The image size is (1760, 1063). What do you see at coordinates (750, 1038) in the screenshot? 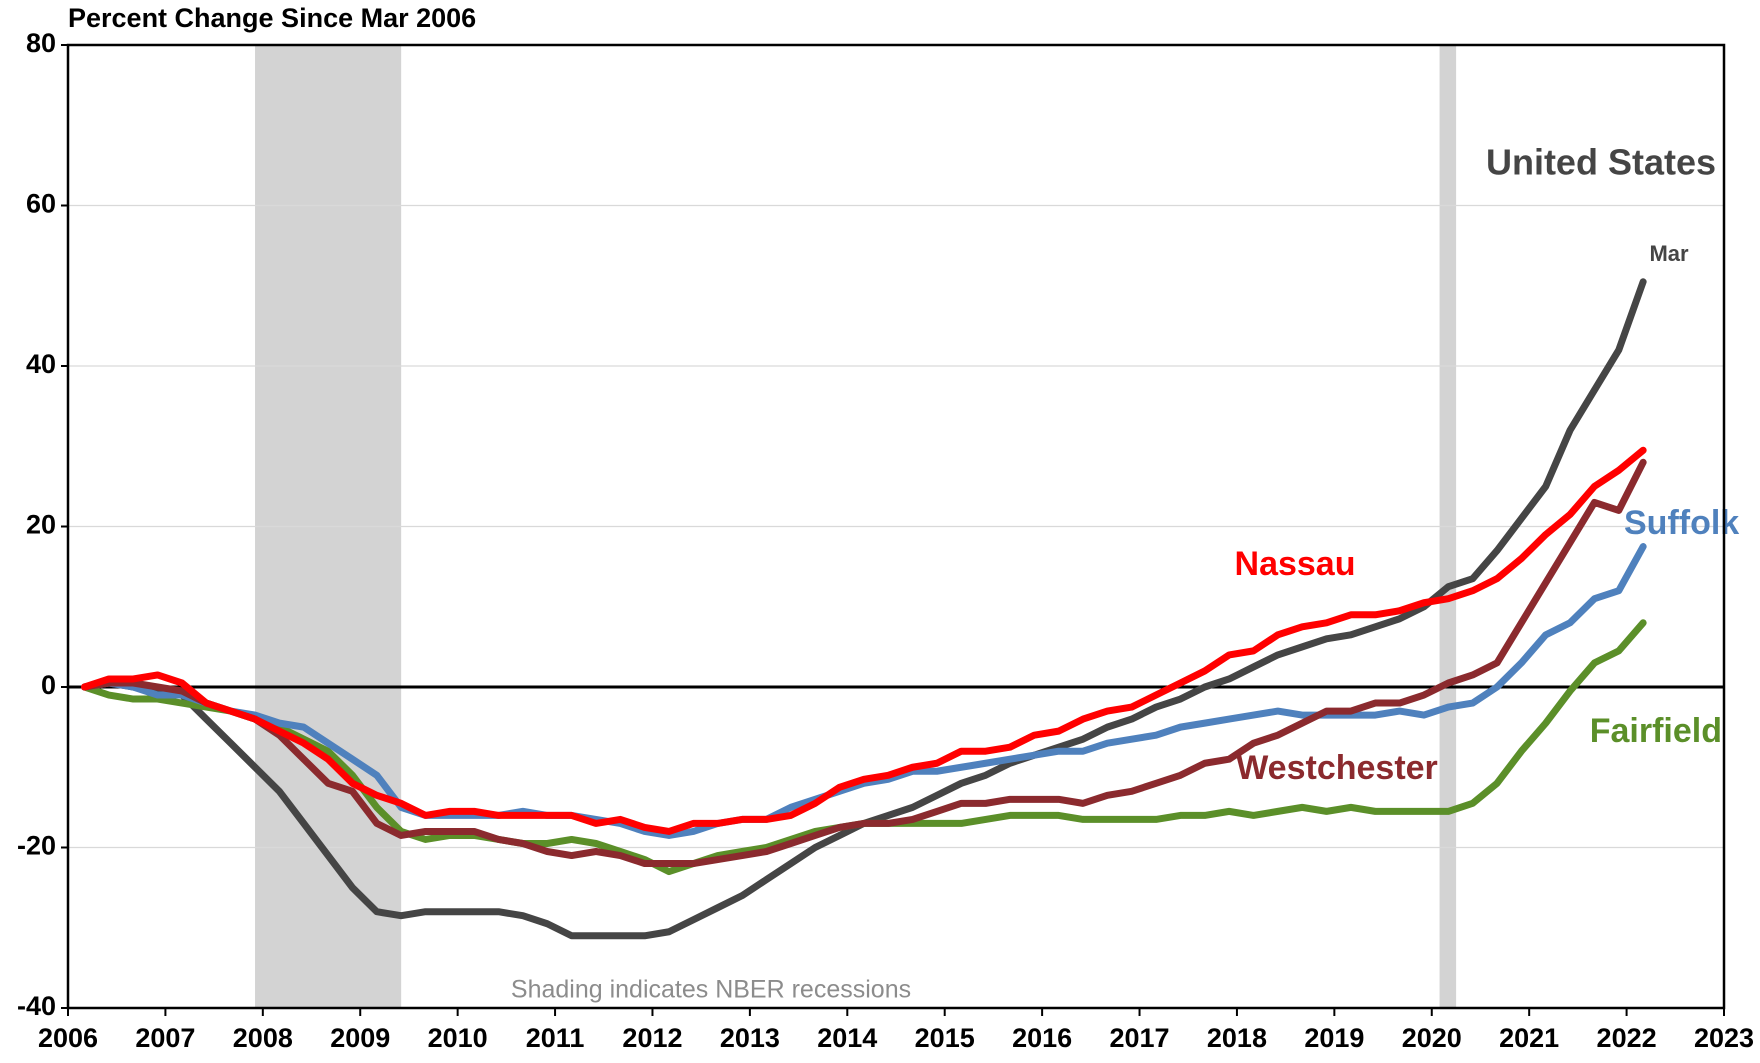
I see `x-tick-label: 2013` at bounding box center [750, 1038].